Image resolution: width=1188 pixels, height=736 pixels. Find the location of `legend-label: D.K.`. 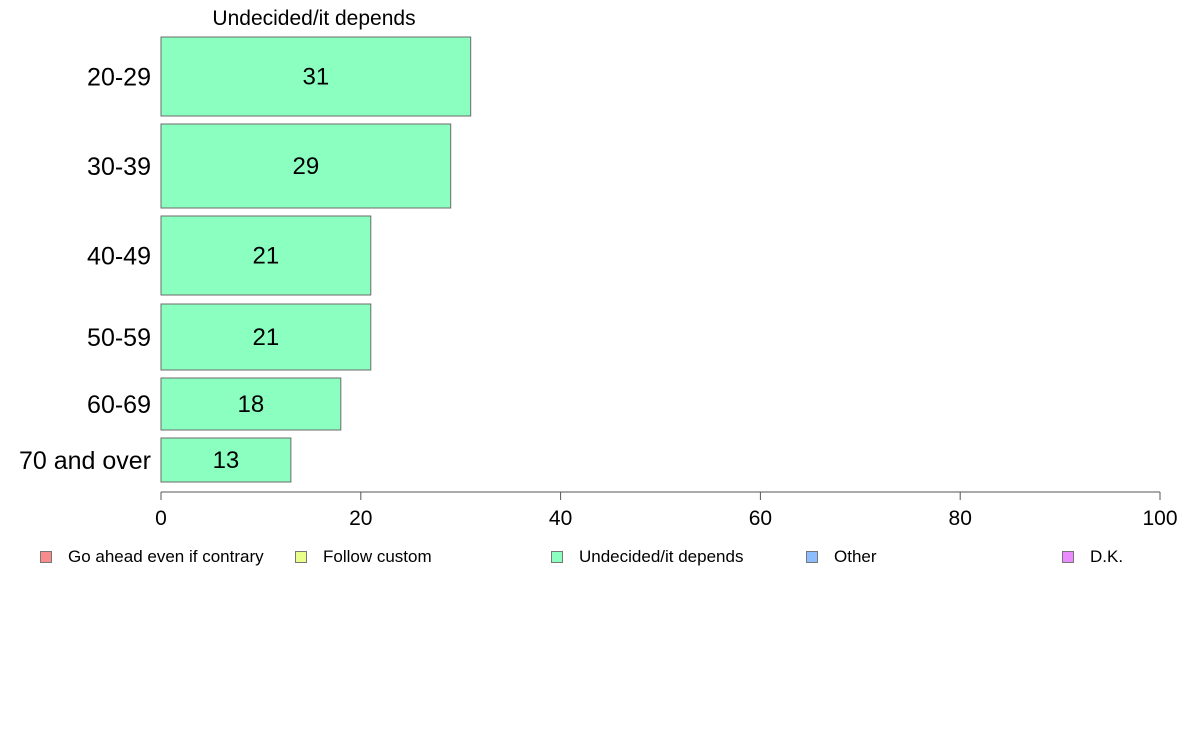

legend-label: D.K. is located at coordinates (1107, 556).